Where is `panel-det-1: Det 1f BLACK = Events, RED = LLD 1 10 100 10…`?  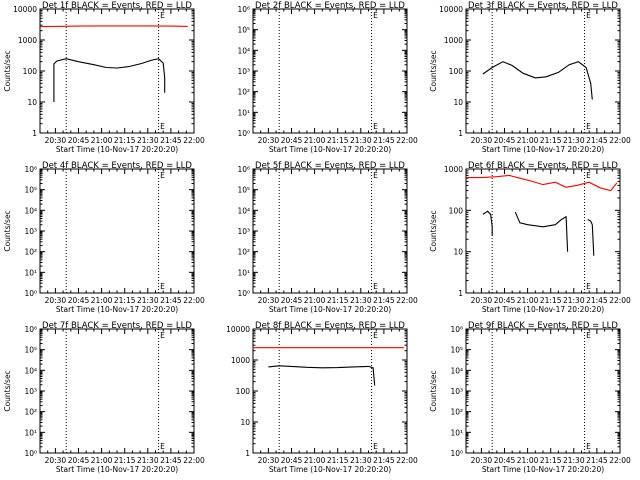
panel-det-1: Det 1f BLACK = Events, RED = LLD 1 10 100 10… is located at coordinates (104, 77).